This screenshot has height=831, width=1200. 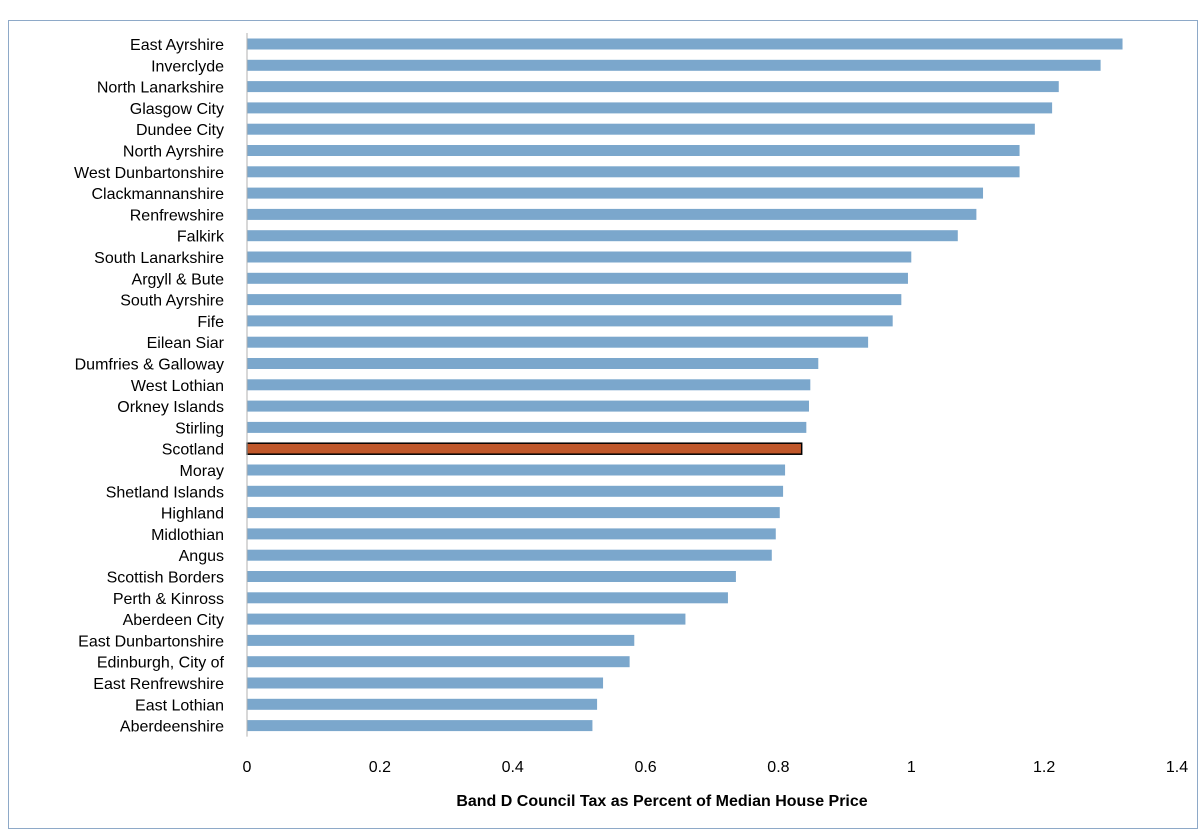 I want to click on bar-west-dunbartonshire, so click(x=633, y=172).